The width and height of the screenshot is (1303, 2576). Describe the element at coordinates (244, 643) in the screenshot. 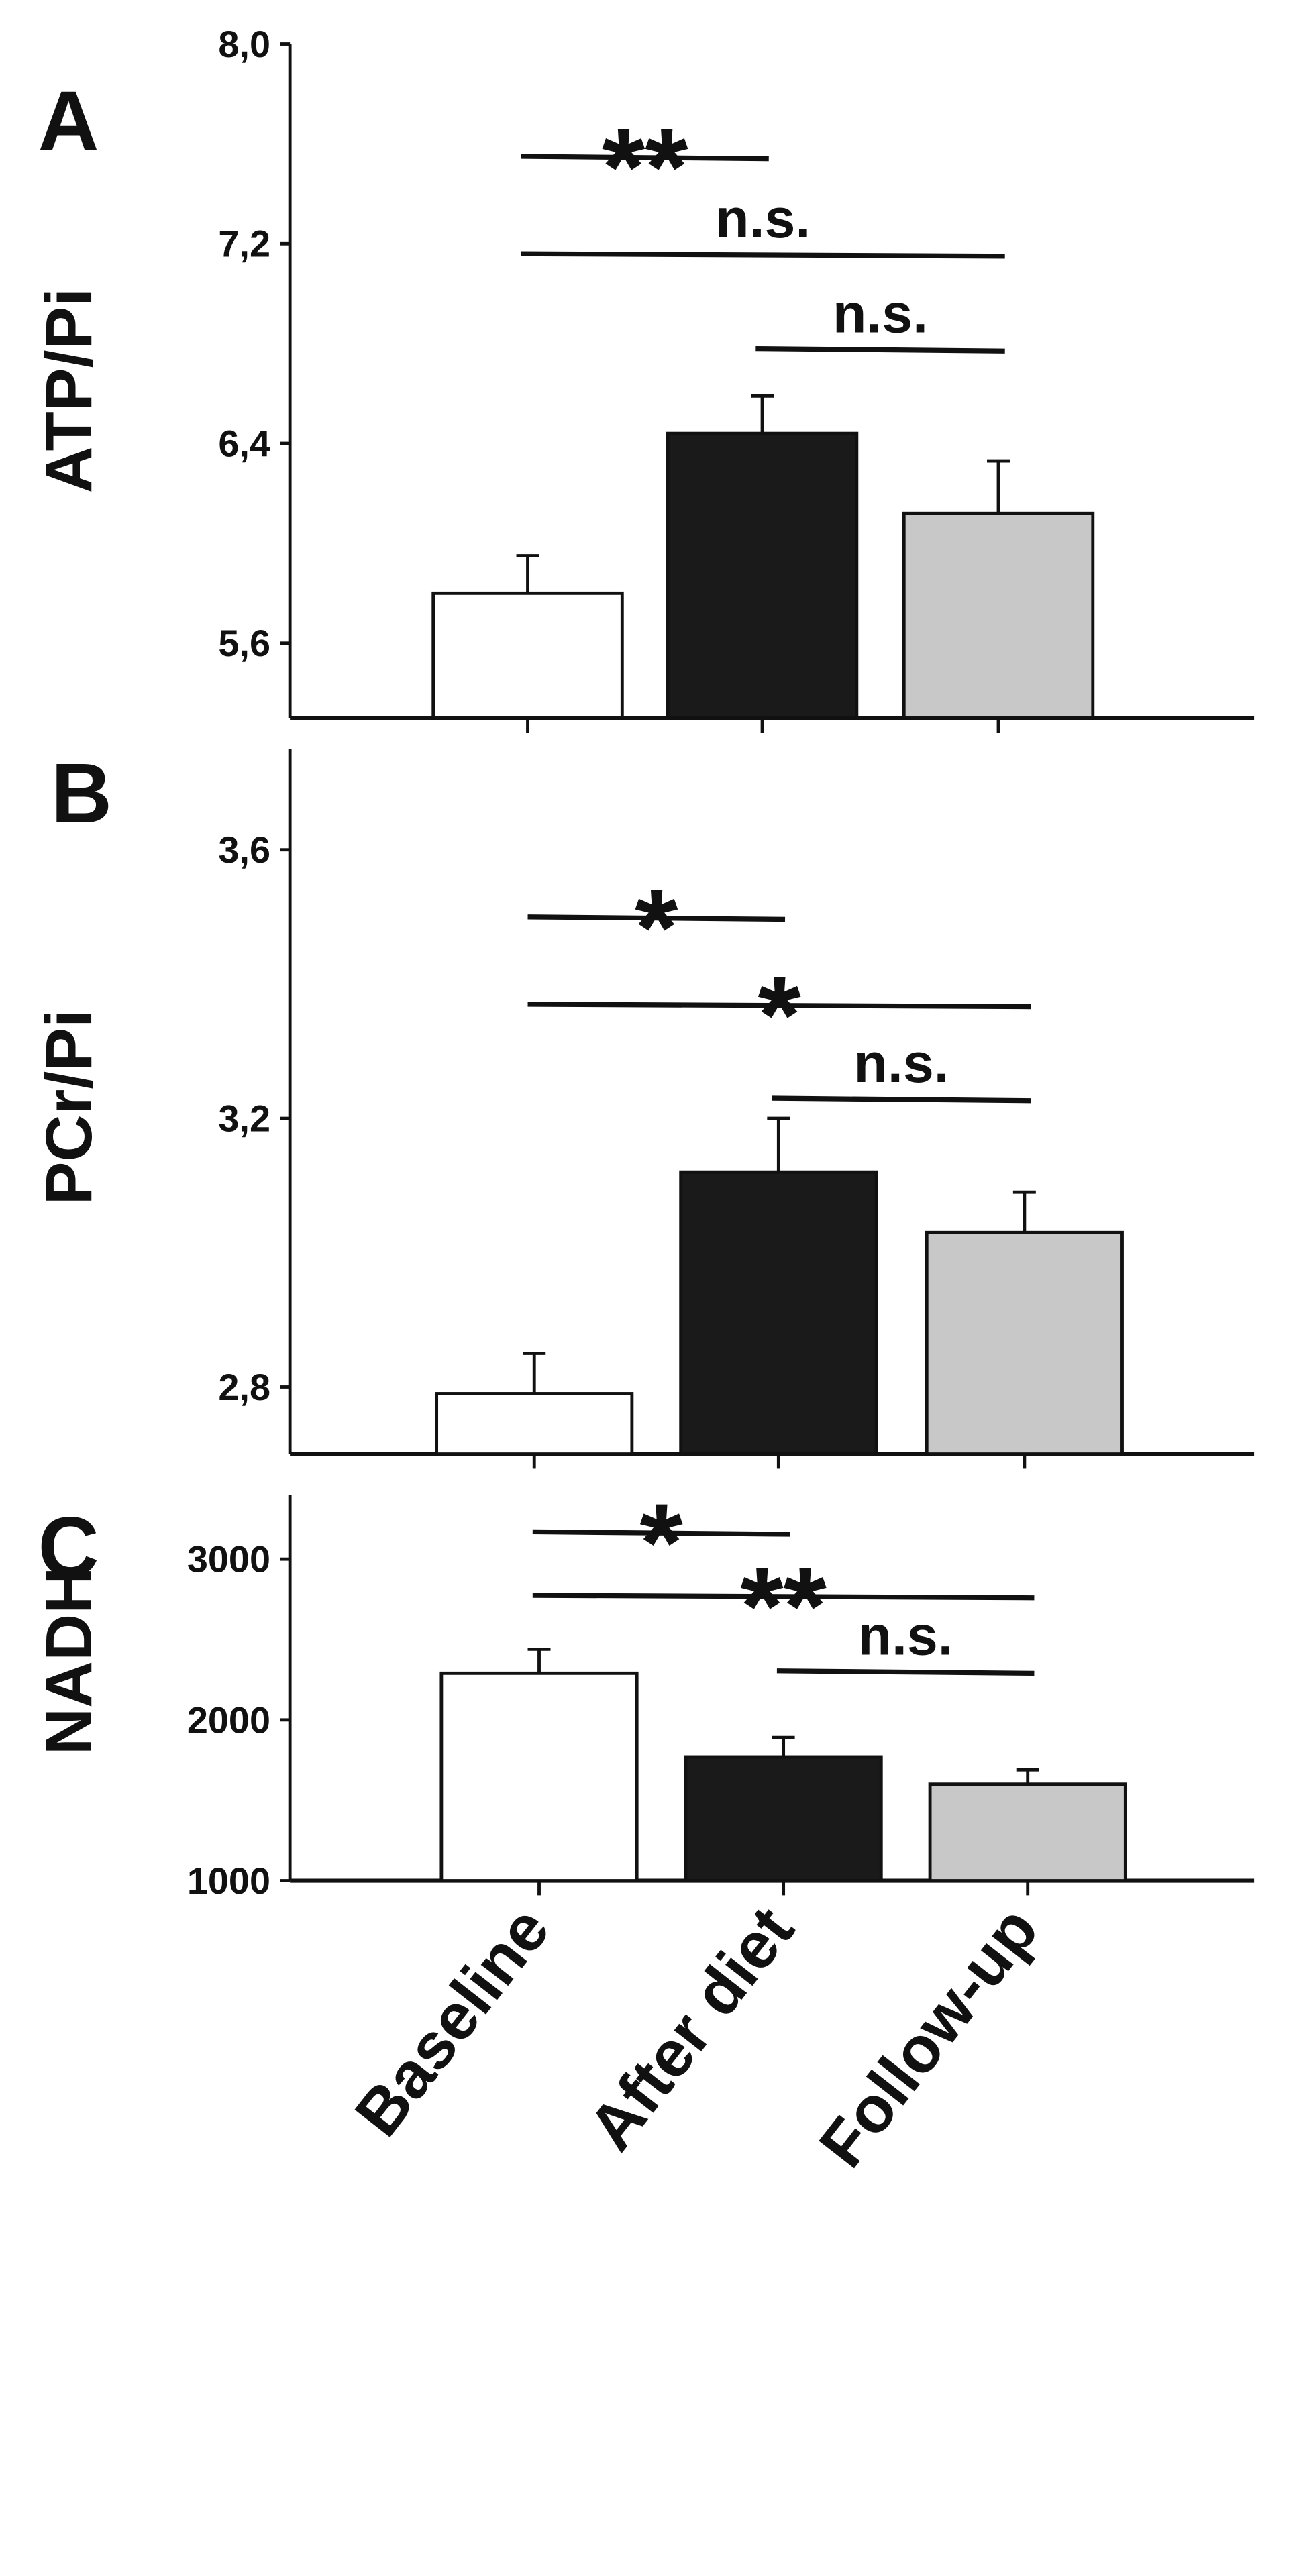

I see `y-tick-label: 5,6` at that location.